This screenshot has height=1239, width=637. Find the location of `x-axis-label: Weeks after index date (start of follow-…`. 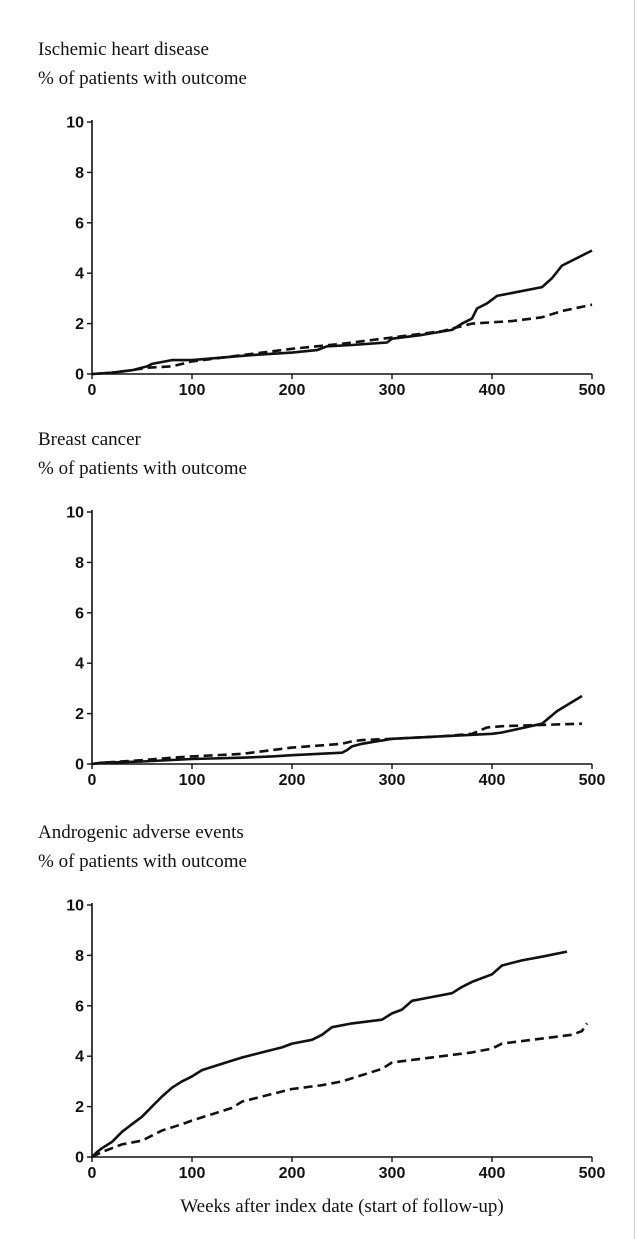

x-axis-label: Weeks after index date (start of follow-… is located at coordinates (341, 1206).